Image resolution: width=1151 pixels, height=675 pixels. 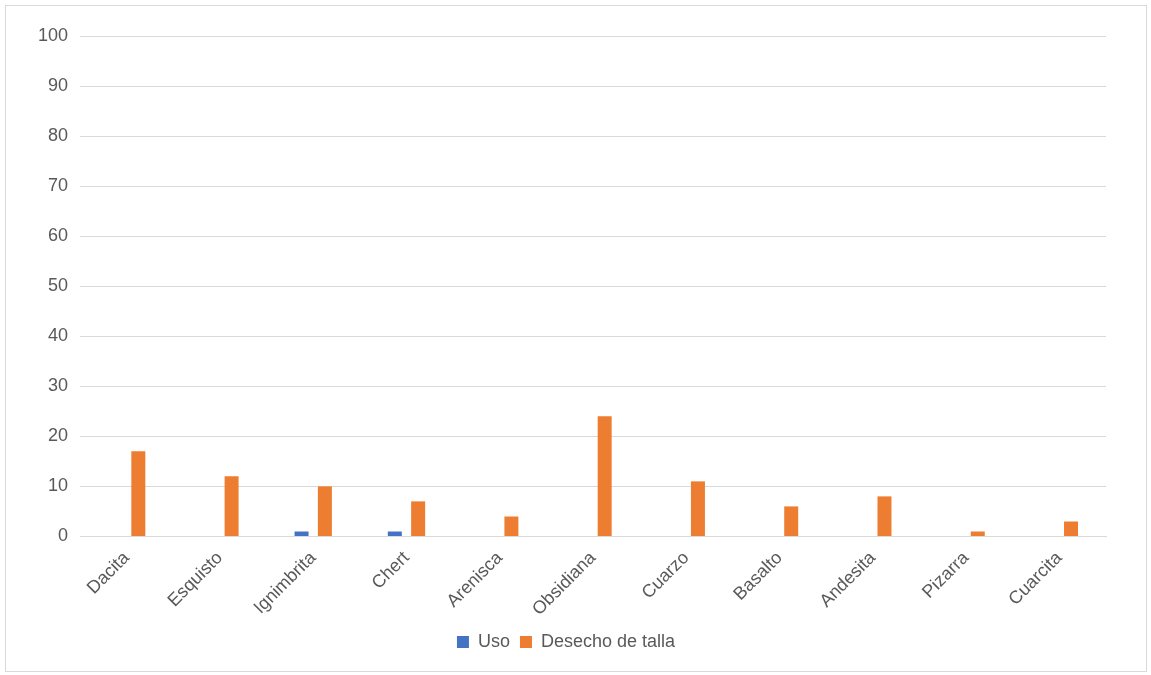 What do you see at coordinates (58, 185) in the screenshot?
I see `y-tick-label: 70` at bounding box center [58, 185].